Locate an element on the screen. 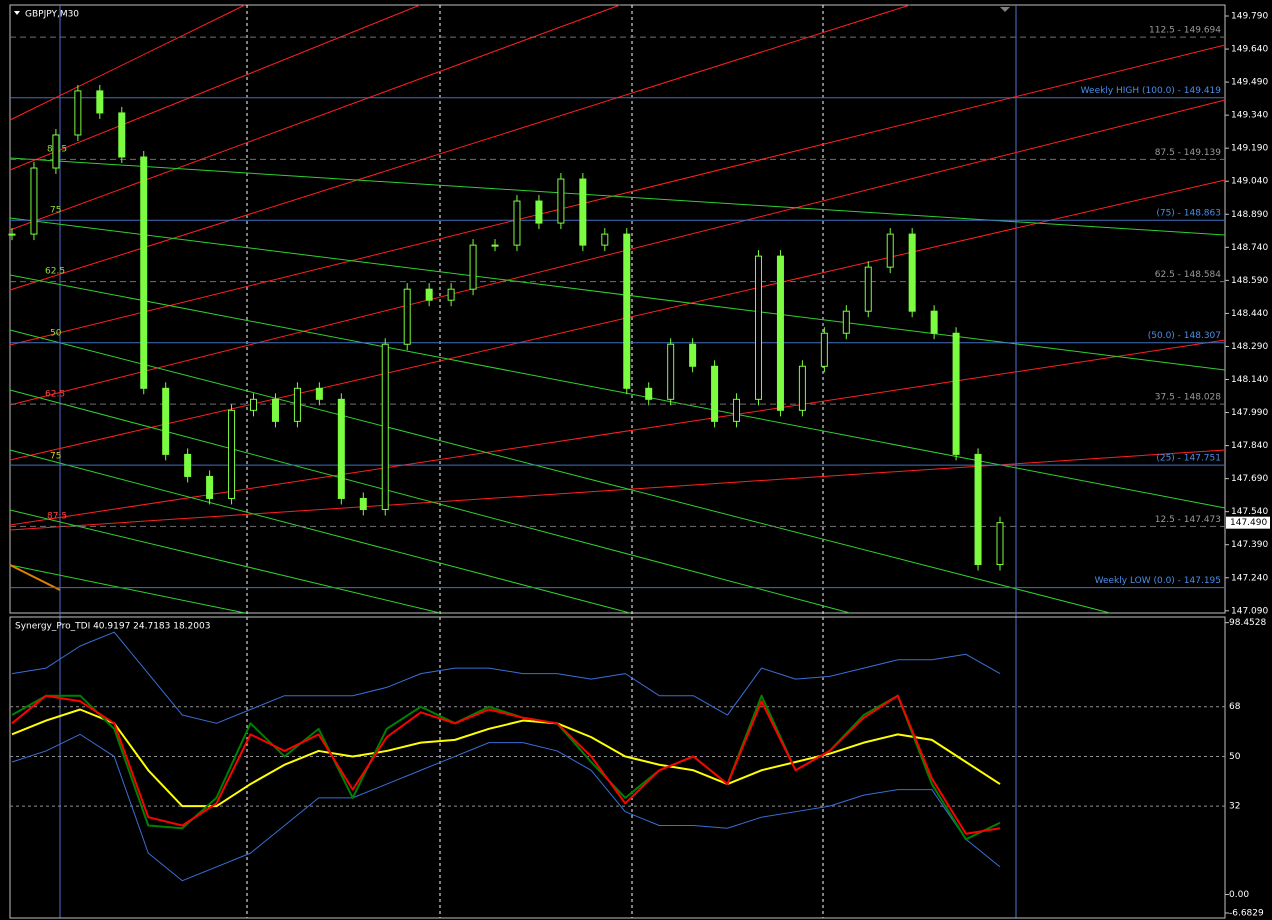  price-label: 148.140 is located at coordinates (1249, 380).